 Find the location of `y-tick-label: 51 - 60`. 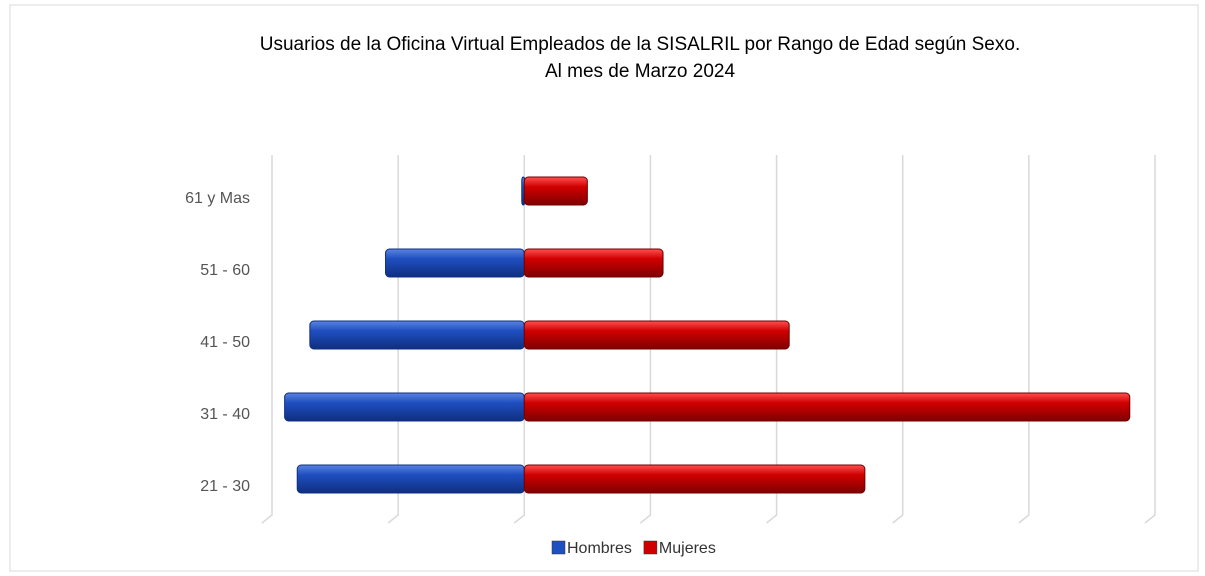

y-tick-label: 51 - 60 is located at coordinates (225, 270).